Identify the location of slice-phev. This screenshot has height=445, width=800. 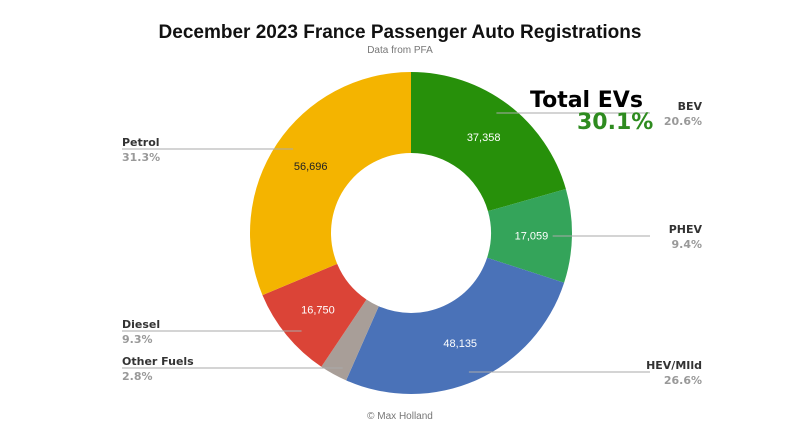
(529, 236).